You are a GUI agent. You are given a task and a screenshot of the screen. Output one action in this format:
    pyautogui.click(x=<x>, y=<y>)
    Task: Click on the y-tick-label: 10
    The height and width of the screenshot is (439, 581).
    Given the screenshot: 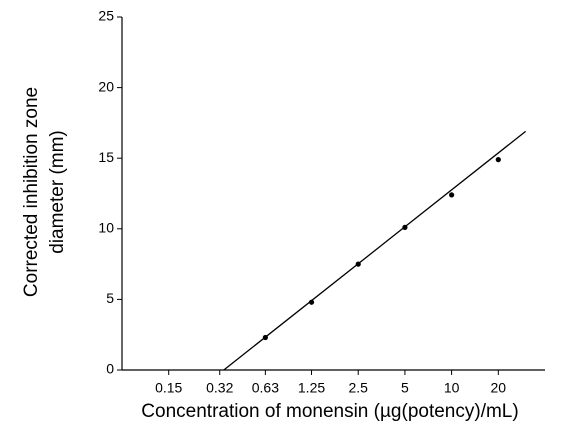 What is the action you would take?
    pyautogui.click(x=106, y=228)
    